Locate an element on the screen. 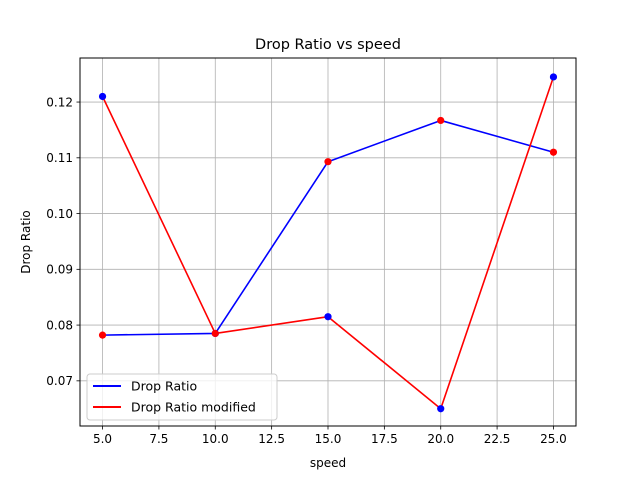 This screenshot has width=640, height=480. y-tick-label: 0.09 is located at coordinates (59, 270).